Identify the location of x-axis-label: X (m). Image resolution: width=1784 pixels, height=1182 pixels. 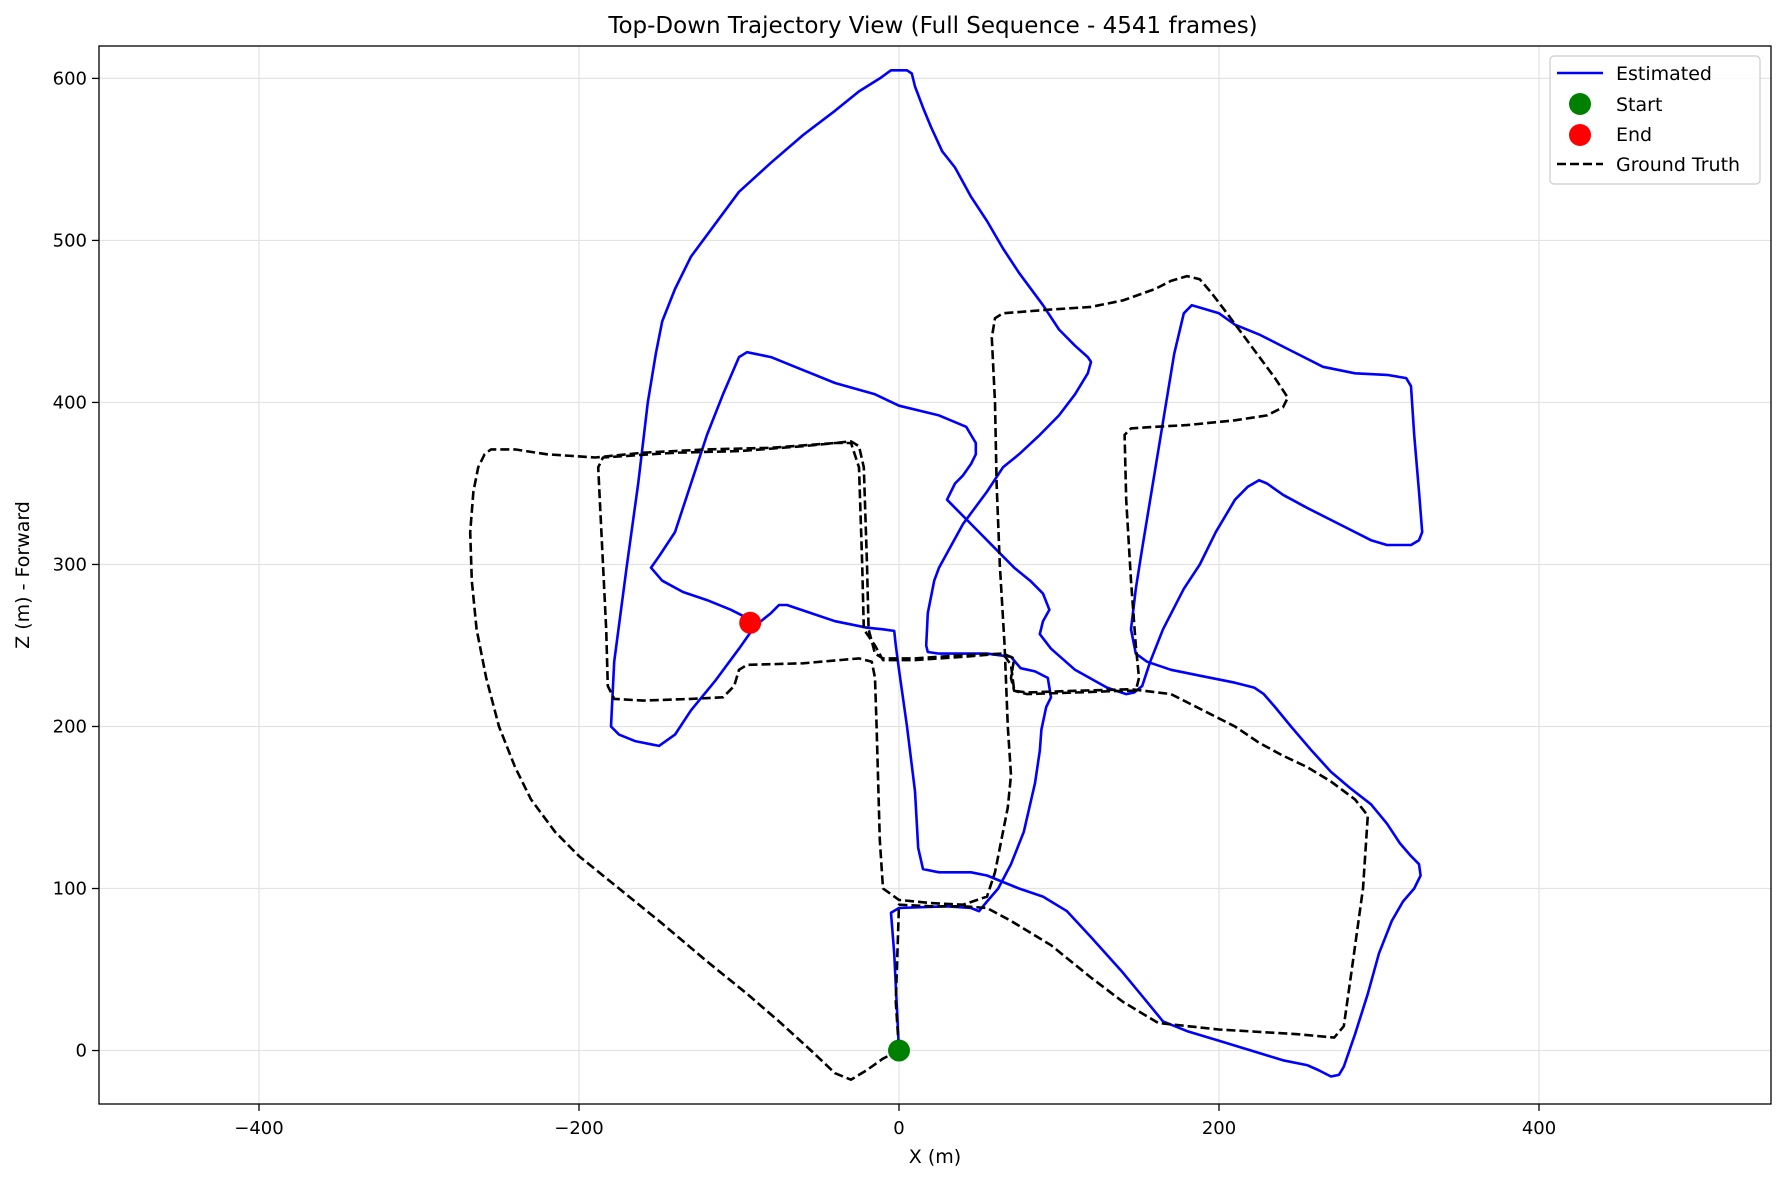
(935, 1157).